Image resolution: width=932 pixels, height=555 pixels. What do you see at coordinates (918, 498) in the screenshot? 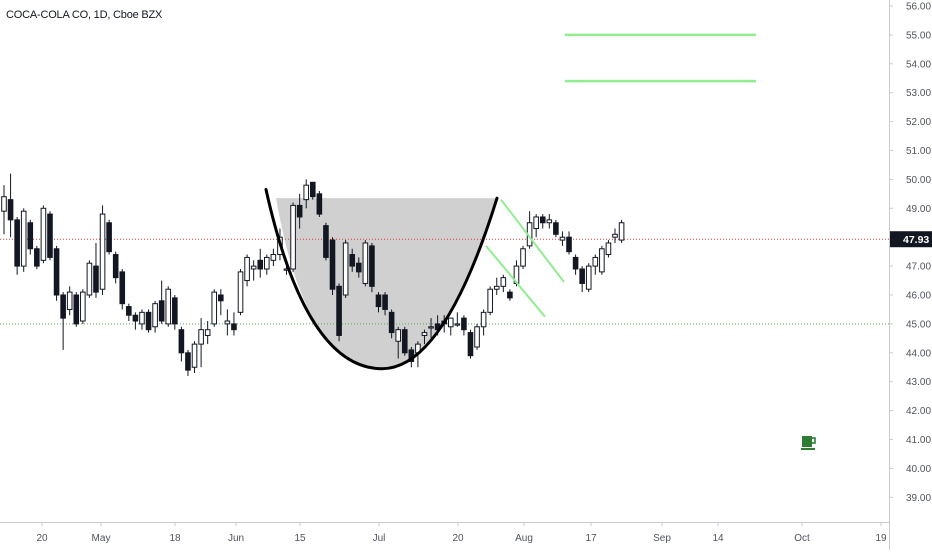
I see `y-tick-label: 39.00` at bounding box center [918, 498].